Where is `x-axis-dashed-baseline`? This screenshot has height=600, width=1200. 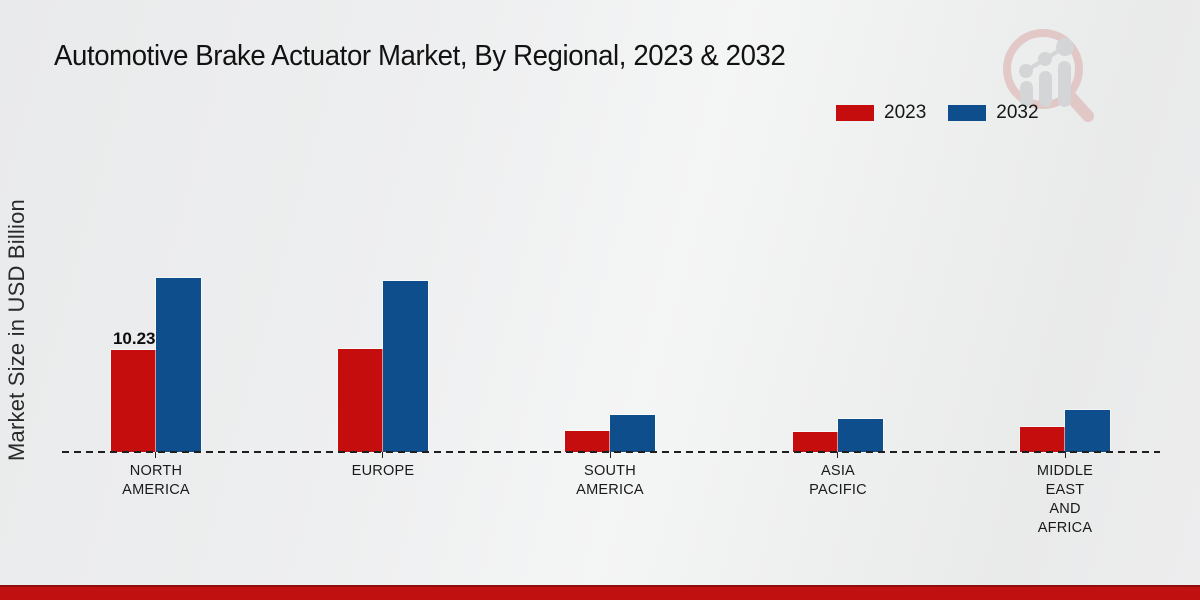 x-axis-dashed-baseline is located at coordinates (611, 452).